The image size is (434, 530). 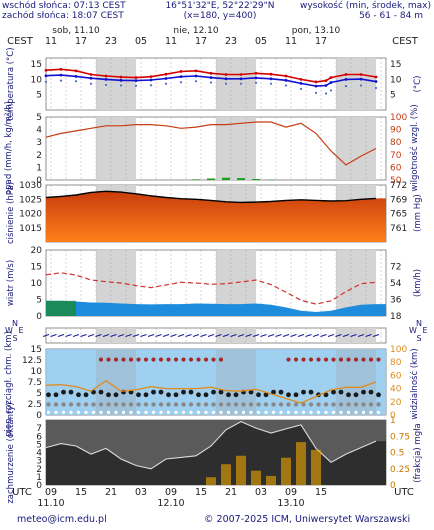 I want to click on sunset-text: zachód słońca: 18:07 CEST, so click(x=63, y=16).